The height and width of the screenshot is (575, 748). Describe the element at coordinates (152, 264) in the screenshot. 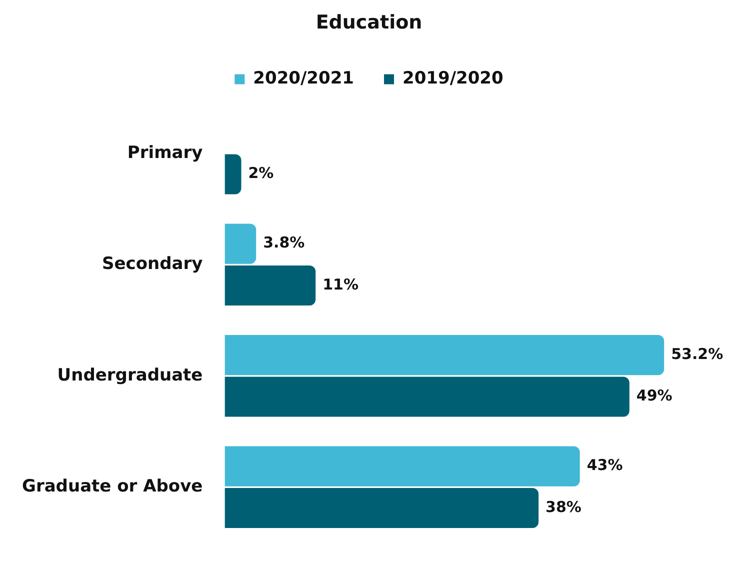

I see `y-tick-label: Secondary` at that location.